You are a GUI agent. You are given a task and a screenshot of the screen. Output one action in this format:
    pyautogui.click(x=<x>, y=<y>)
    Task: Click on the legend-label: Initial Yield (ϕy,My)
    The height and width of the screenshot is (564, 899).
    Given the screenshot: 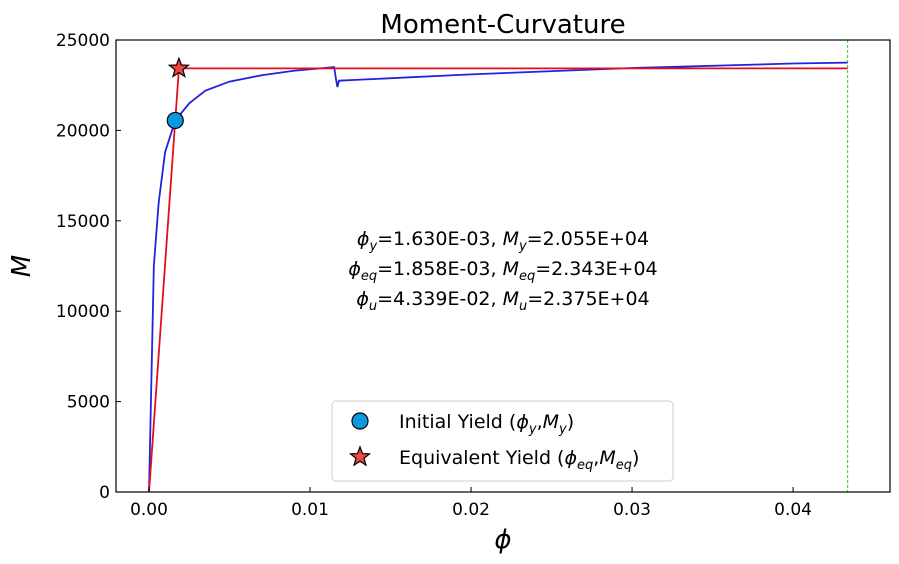 What is the action you would take?
    pyautogui.click(x=486, y=424)
    